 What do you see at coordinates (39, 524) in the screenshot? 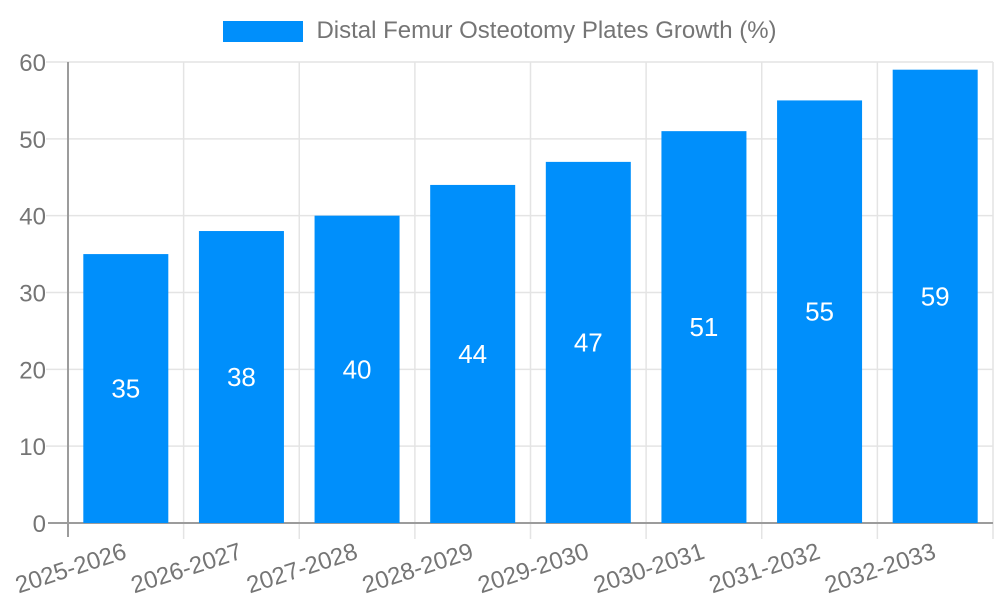
I see `y-axis-tick-label: 0` at bounding box center [39, 524].